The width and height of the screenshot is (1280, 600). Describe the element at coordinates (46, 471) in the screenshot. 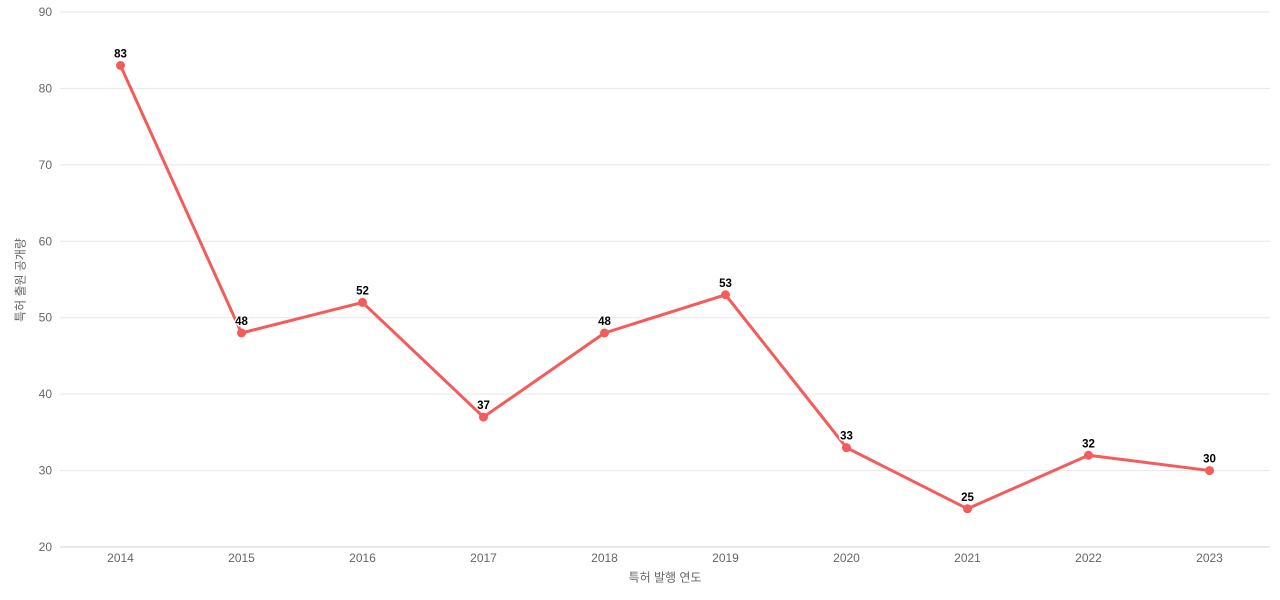

I see `y-tick-label: 30` at that location.